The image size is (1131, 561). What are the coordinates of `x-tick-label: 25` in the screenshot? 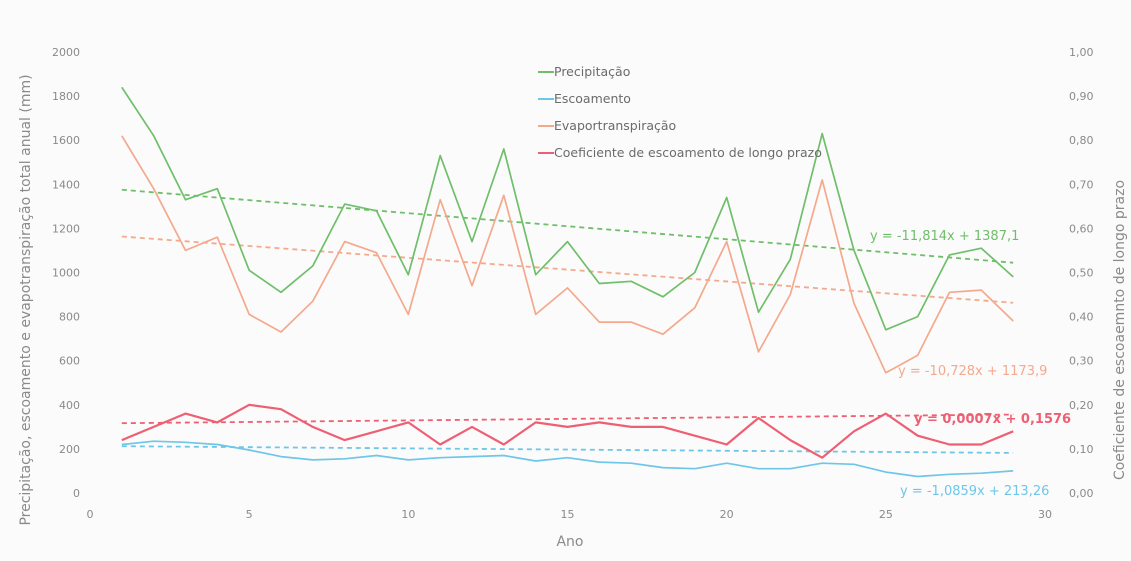 It's located at (886, 514).